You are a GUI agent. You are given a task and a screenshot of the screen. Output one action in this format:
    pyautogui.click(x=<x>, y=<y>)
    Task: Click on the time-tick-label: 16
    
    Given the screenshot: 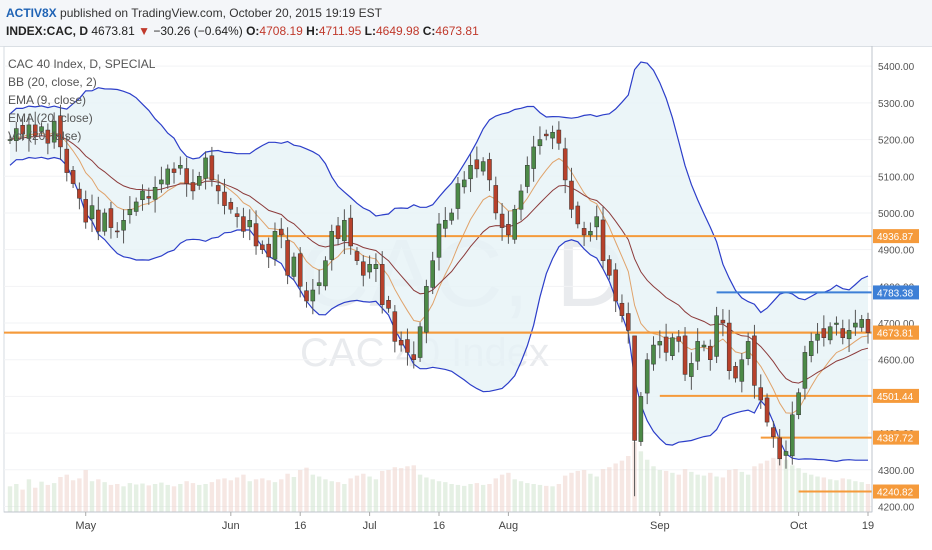 What is the action you would take?
    pyautogui.click(x=300, y=526)
    